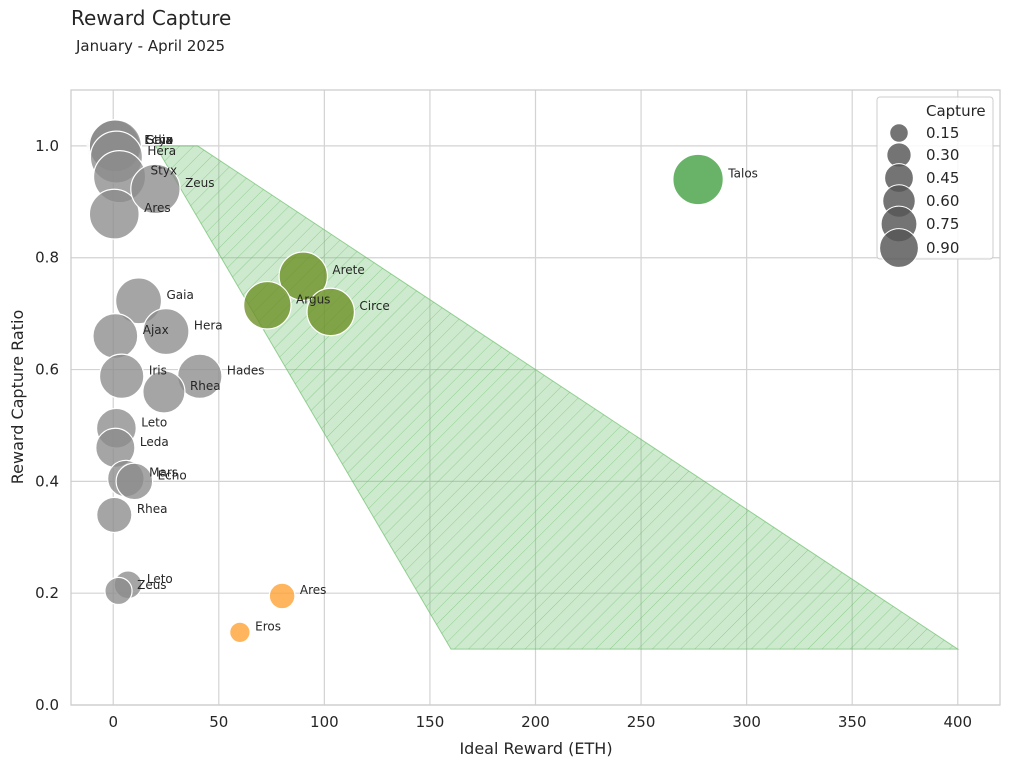  Describe the element at coordinates (17, 397) in the screenshot. I see `y-axis-label: Reward Capture Ratio` at that location.